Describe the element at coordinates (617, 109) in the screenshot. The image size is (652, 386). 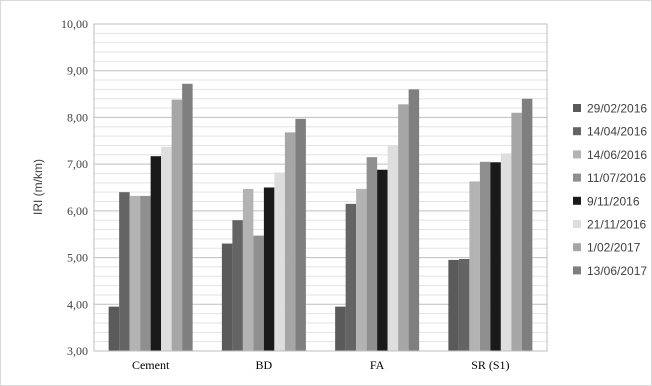
I see `legend-label: 29/02/2016` at that location.